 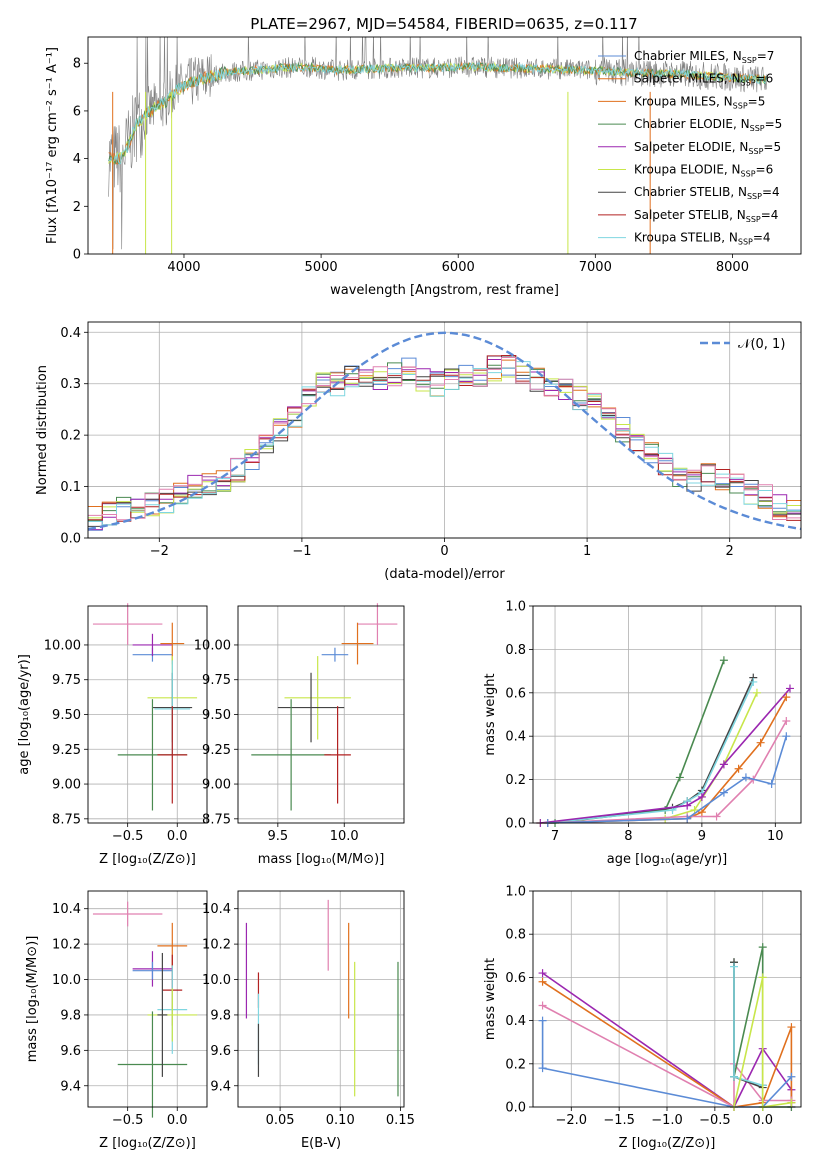 What do you see at coordinates (70, 1015) in the screenshot?
I see `y-tick-label: 9.8` at bounding box center [70, 1015].